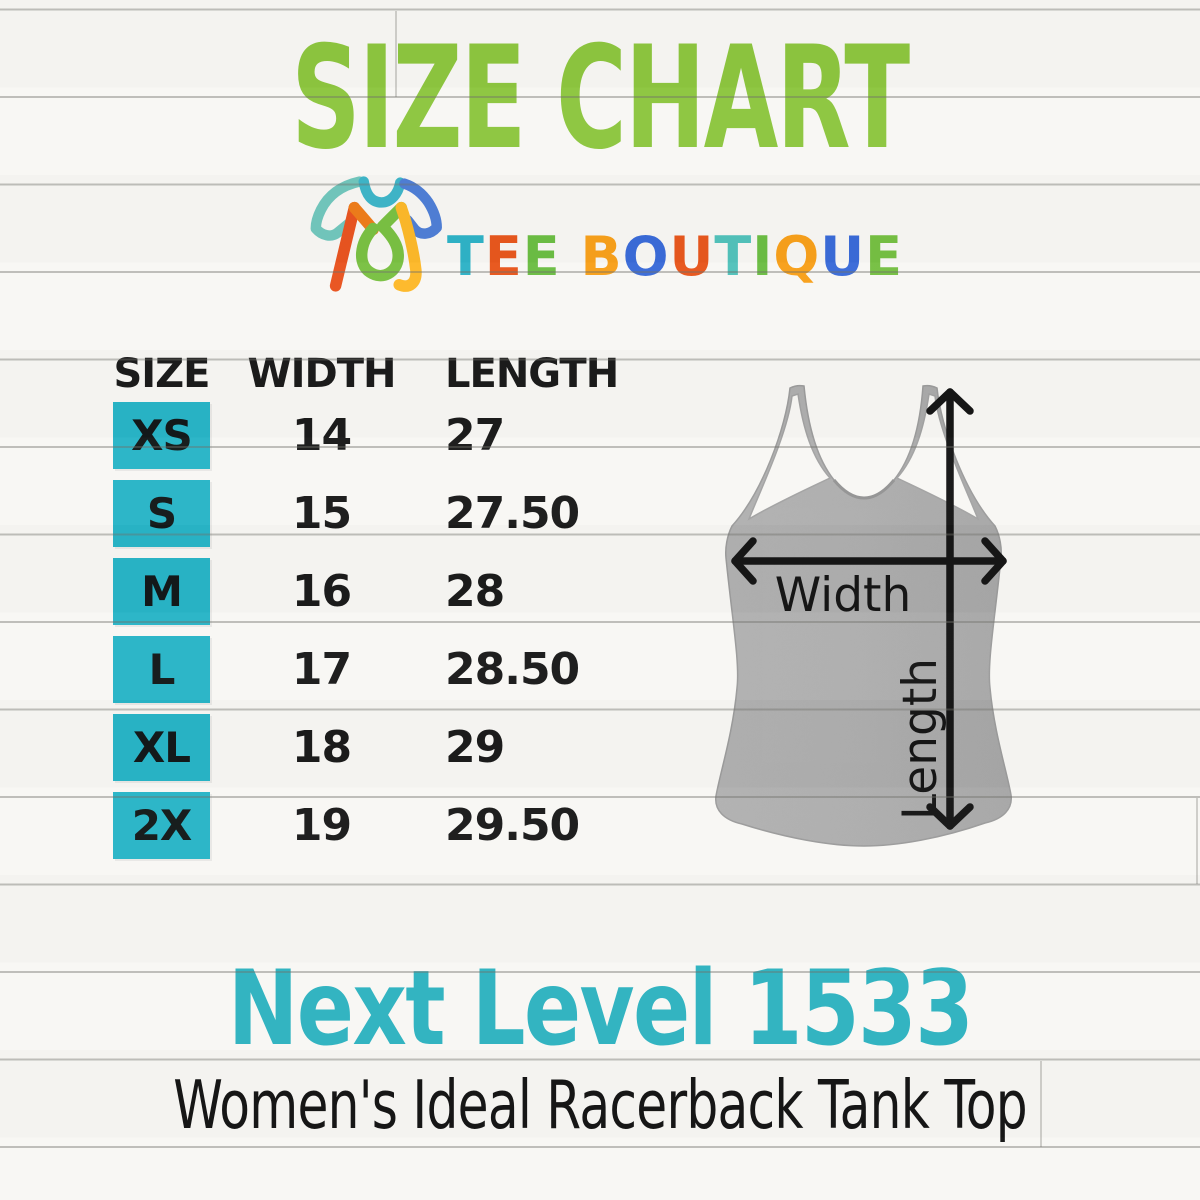 This screenshot has height=1200, width=1200. I want to click on size-cell: M, so click(161, 591).